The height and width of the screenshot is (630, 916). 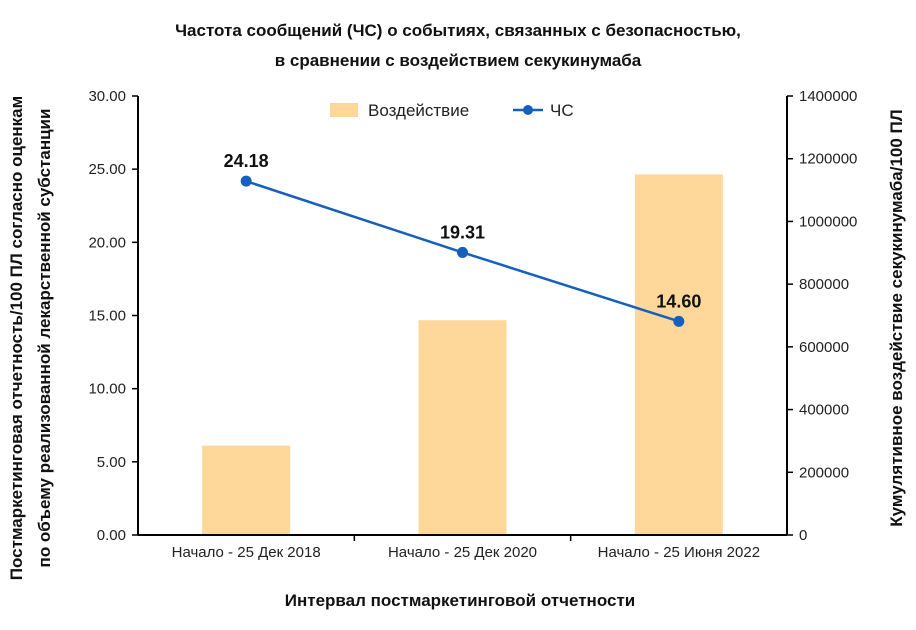 I want to click on left-tick-label: 5.00, so click(x=111, y=462).